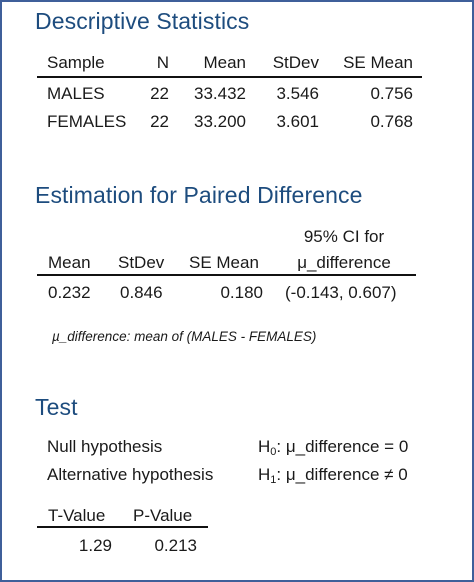  Describe the element at coordinates (69, 292) in the screenshot. I see `mean-cell: 0.232` at that location.